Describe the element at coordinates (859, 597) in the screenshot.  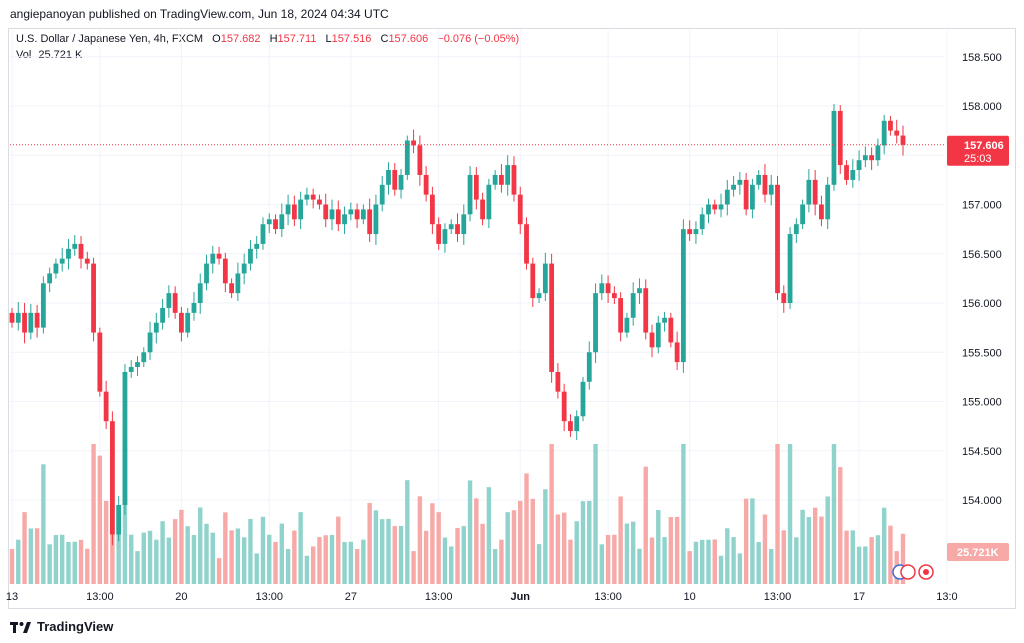
I see `time-tick-label: 17` at that location.